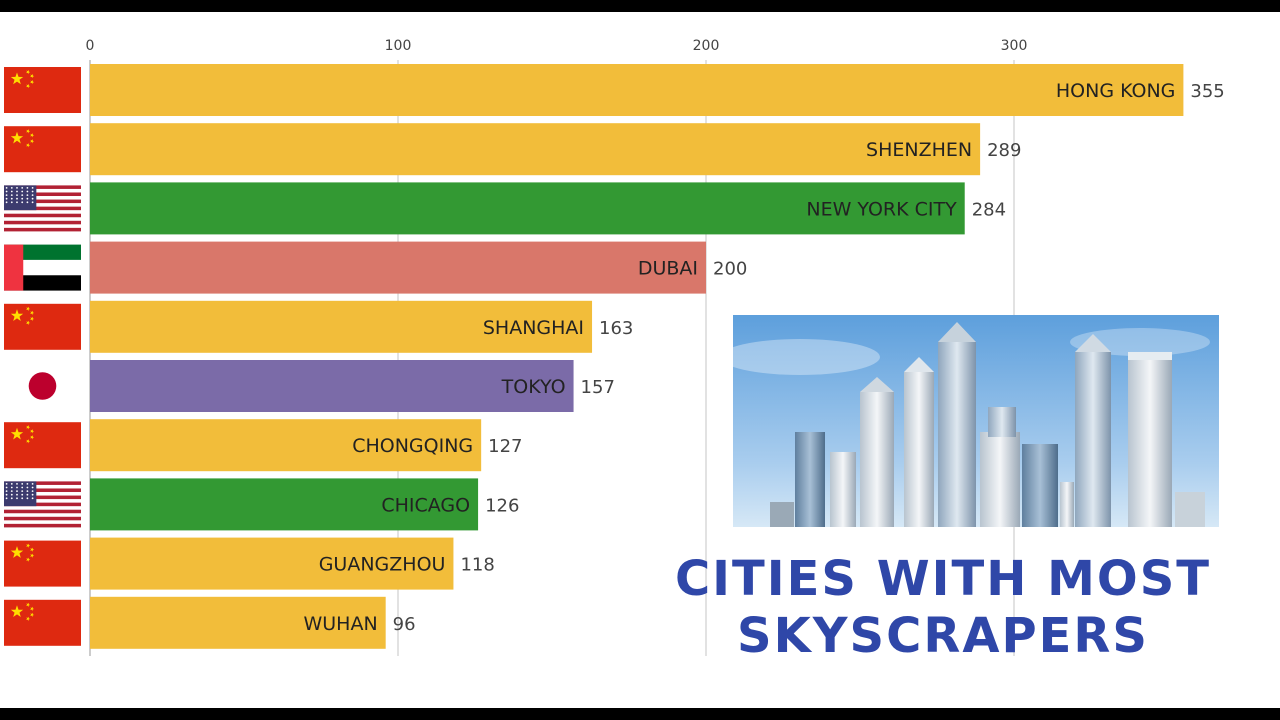  What do you see at coordinates (919, 150) in the screenshot?
I see `bar-label: SHENZHEN` at bounding box center [919, 150].